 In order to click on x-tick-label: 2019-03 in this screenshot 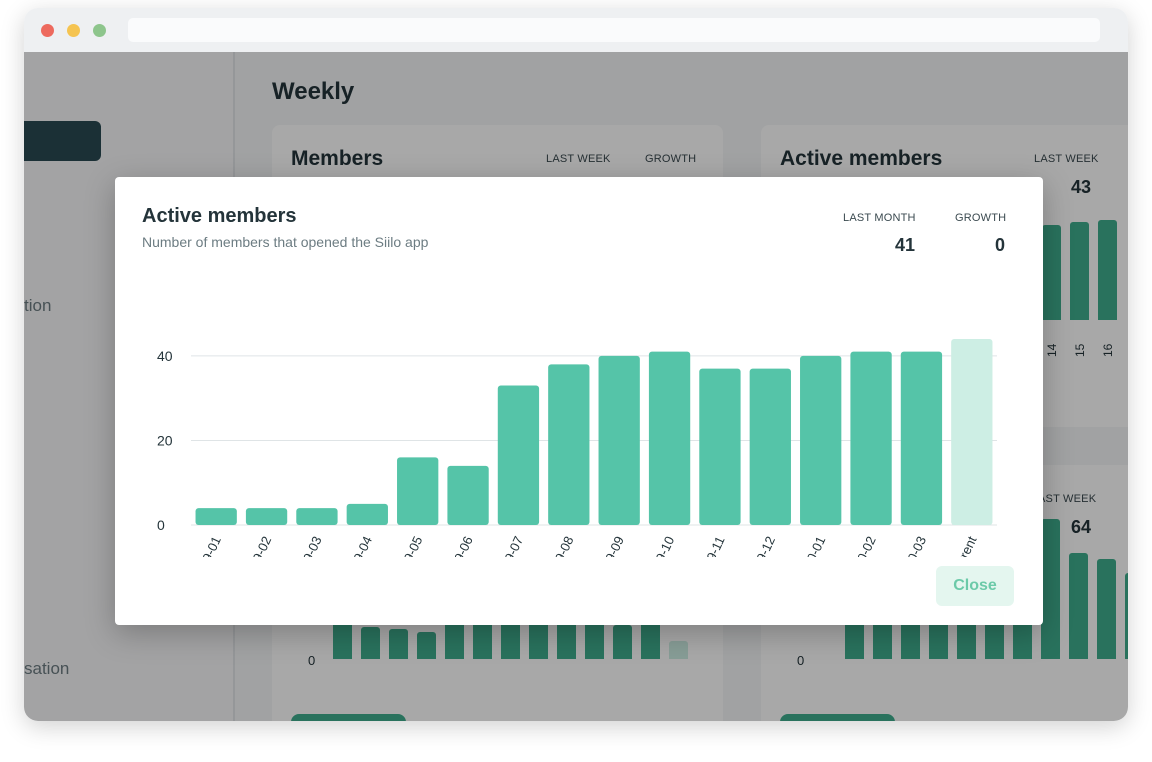, I will do `click(308, 545)`.